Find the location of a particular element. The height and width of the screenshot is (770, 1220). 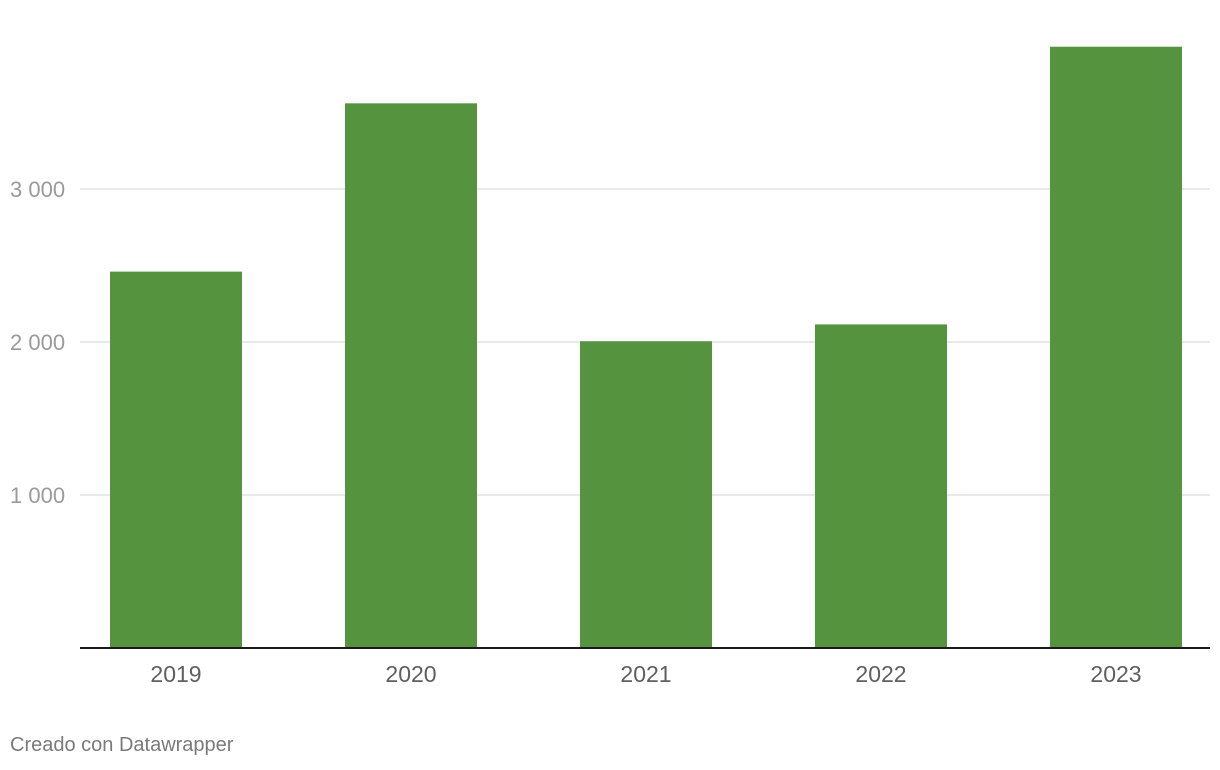

bar-2023 is located at coordinates (1116, 347).